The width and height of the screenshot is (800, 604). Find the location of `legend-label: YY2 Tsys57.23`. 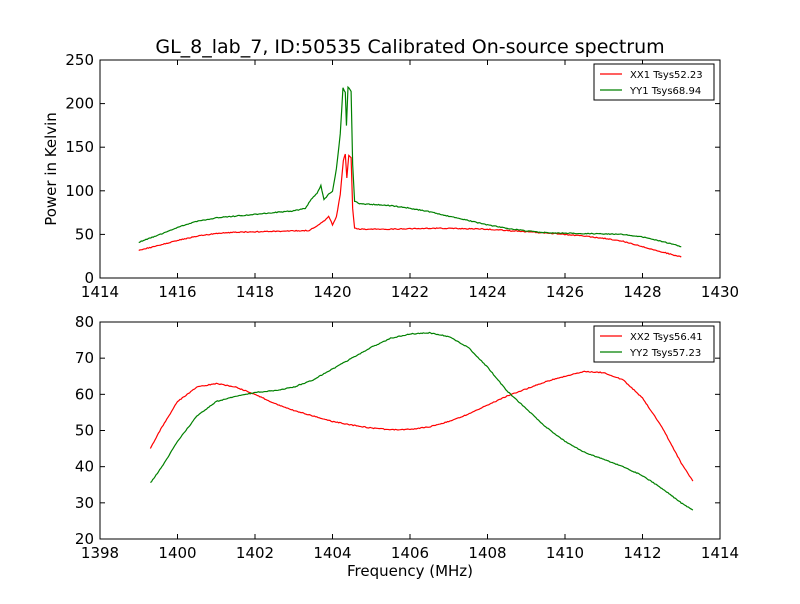

legend-label: YY2 Tsys57.23 is located at coordinates (665, 353).